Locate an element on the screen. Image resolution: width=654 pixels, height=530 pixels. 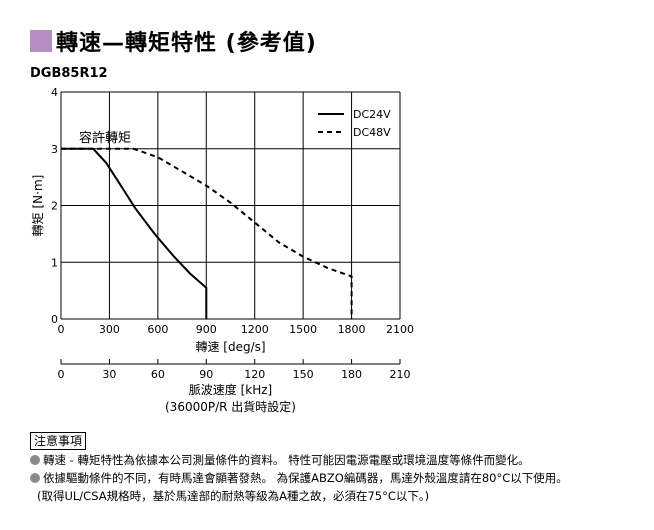
series-line-dc48v is located at coordinates (207, 233).